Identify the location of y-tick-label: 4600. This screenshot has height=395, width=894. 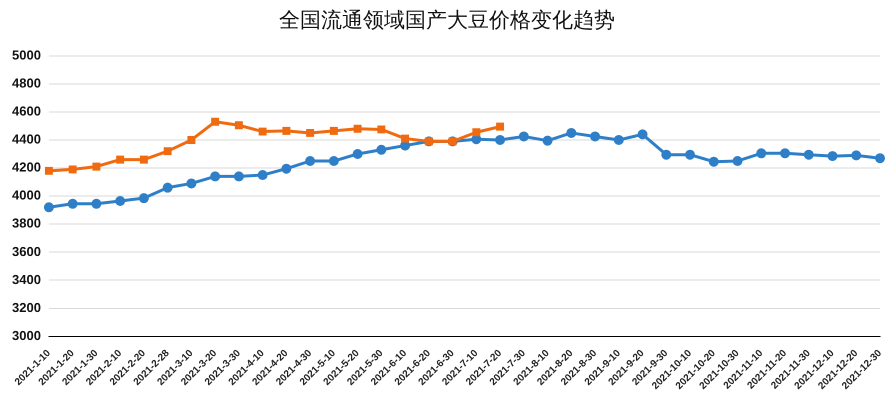
(26, 110).